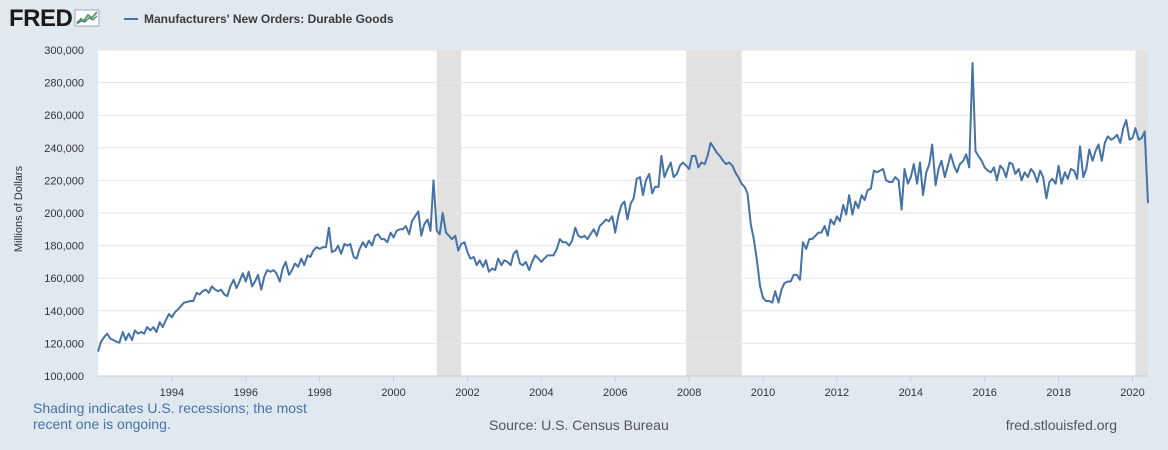 Image resolution: width=1168 pixels, height=450 pixels. I want to click on x-tick-label: 2008, so click(689, 393).